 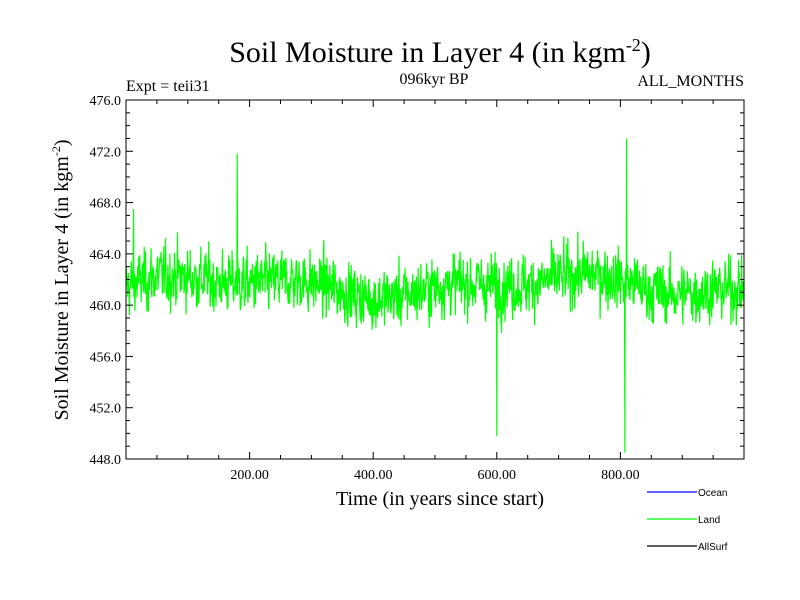 I want to click on legend-label-allsurf: AllSurf, so click(x=713, y=547).